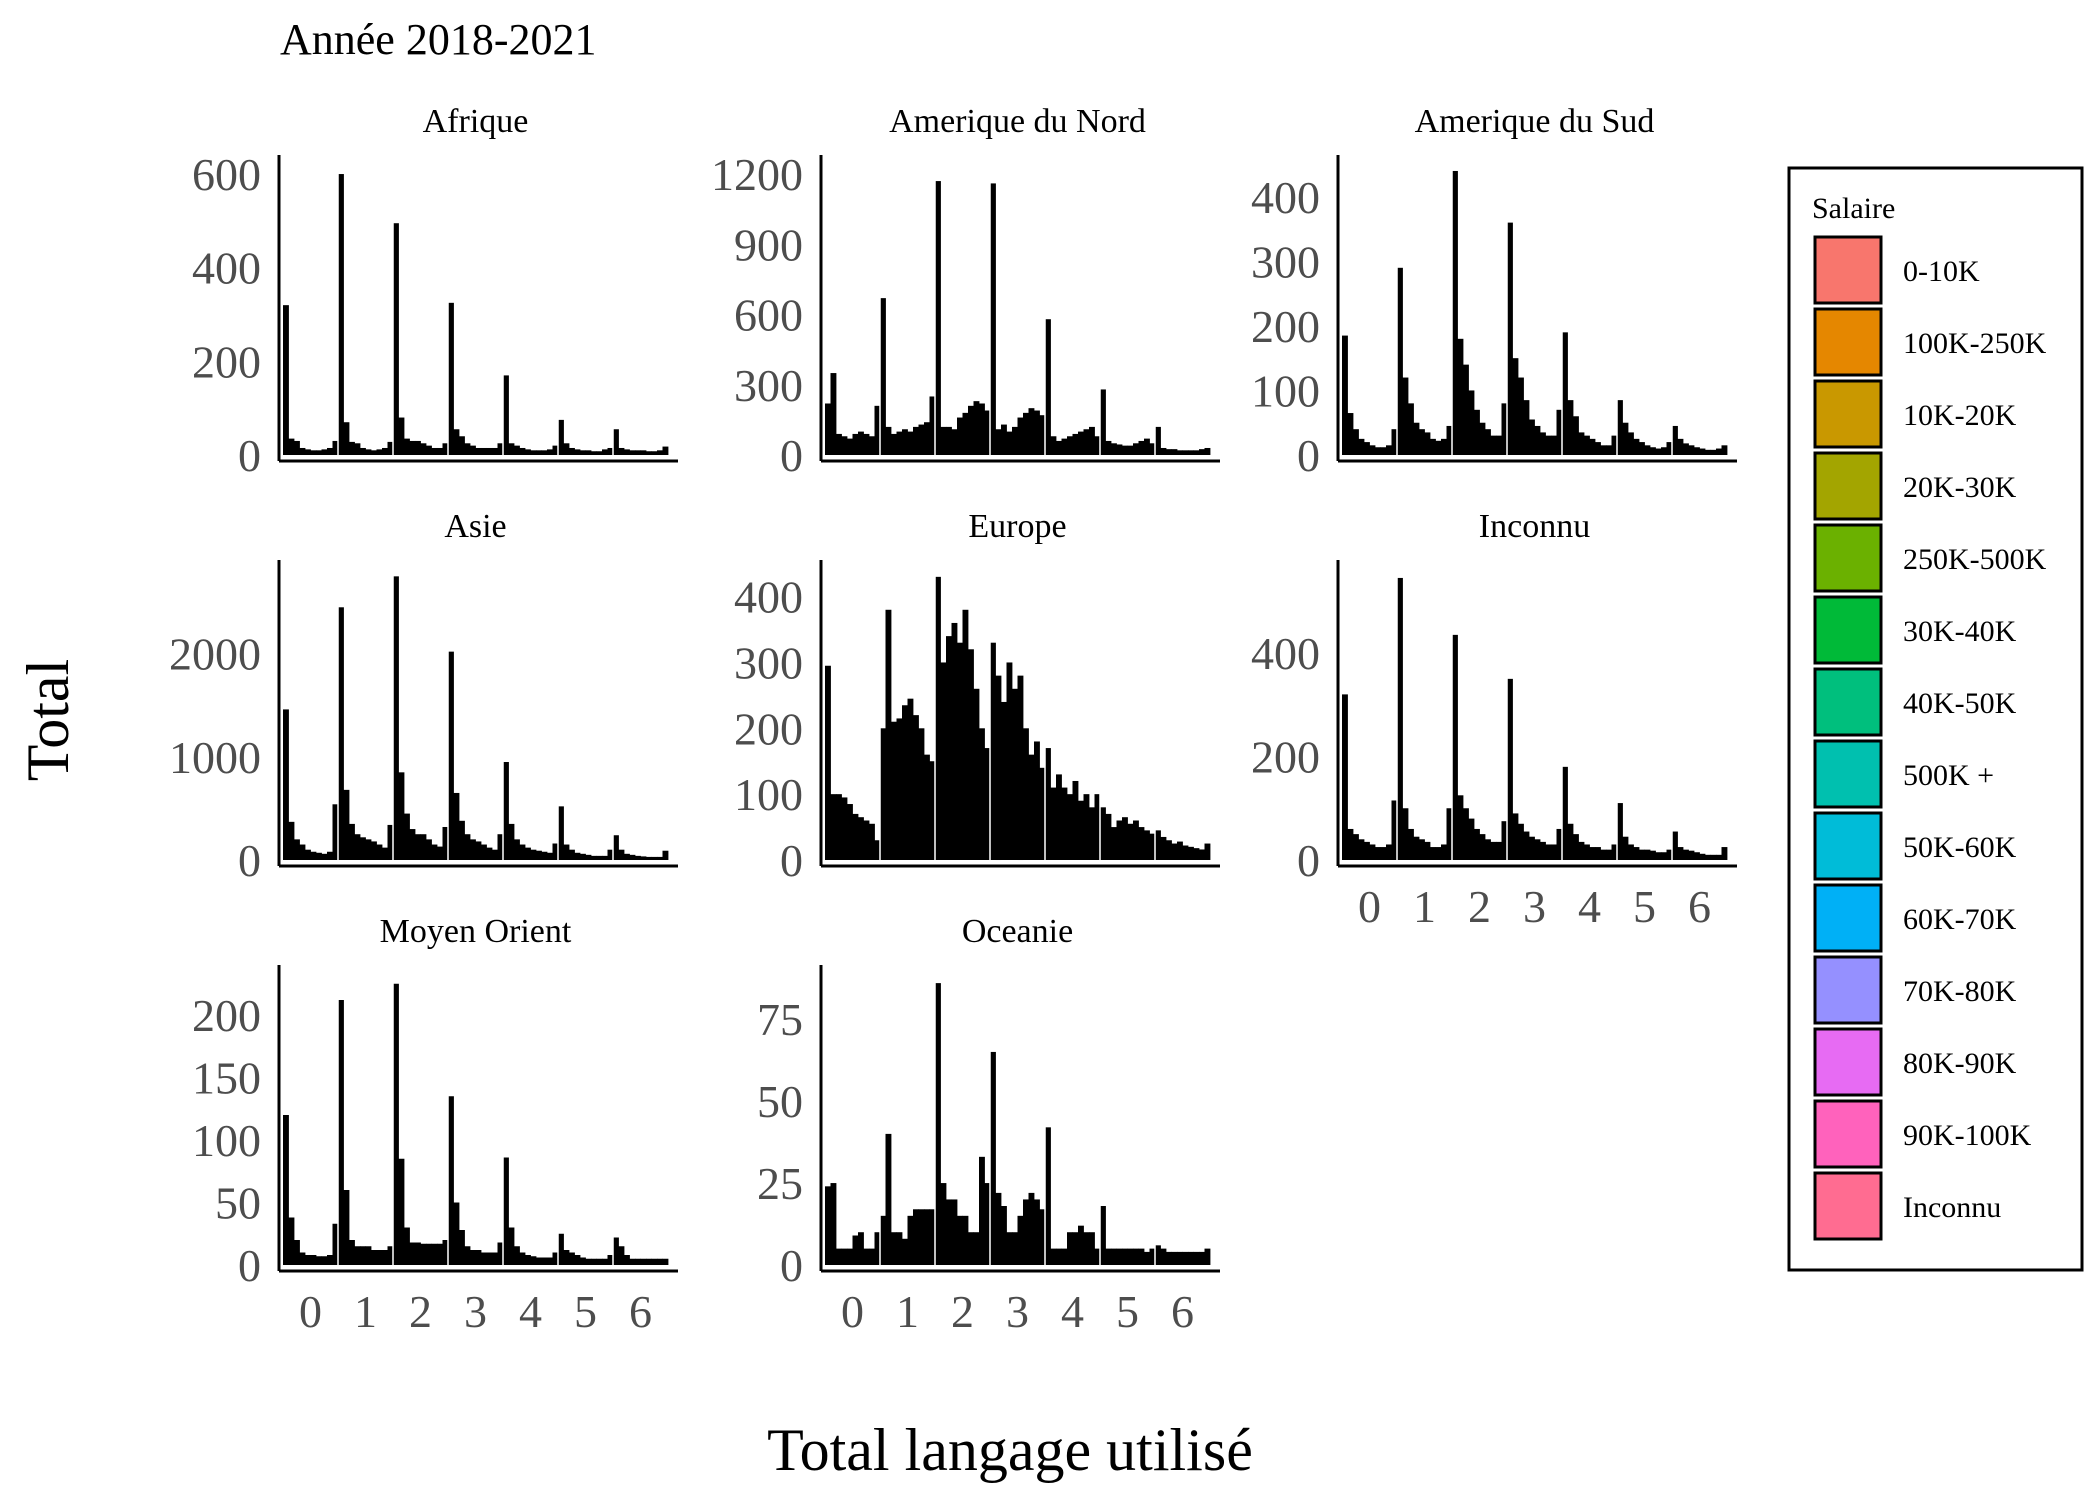  Describe the element at coordinates (1479, 906) in the screenshot. I see `x-tick-label-inconnu-2: 2` at that location.